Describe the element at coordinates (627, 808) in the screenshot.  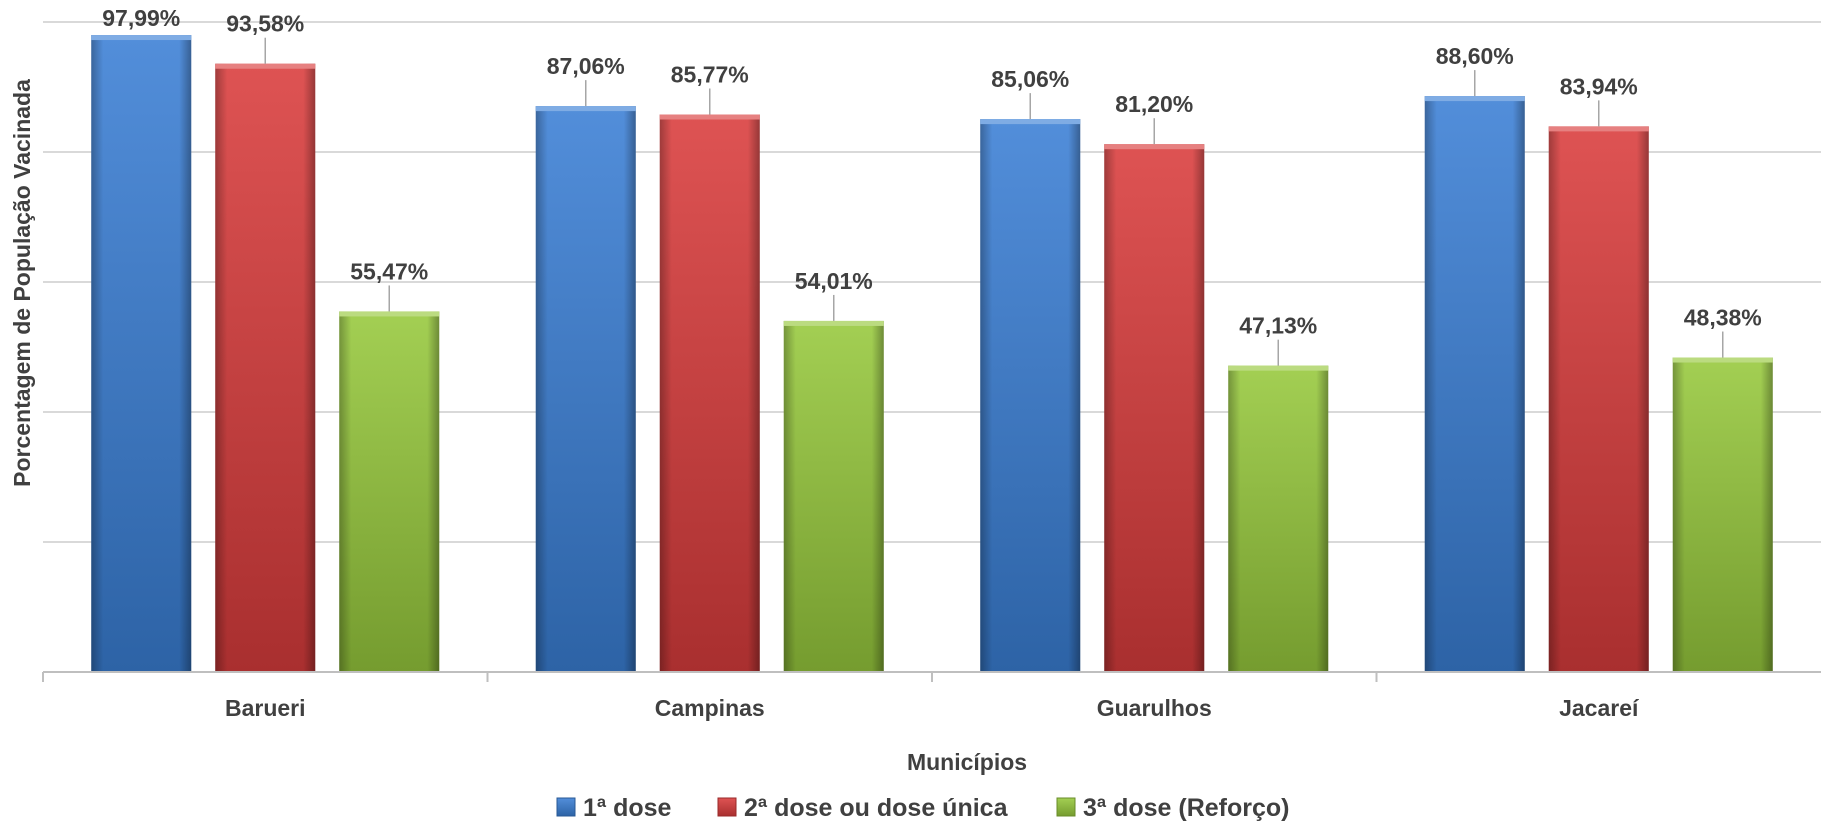
I see `legend-label: 1ª dose` at that location.